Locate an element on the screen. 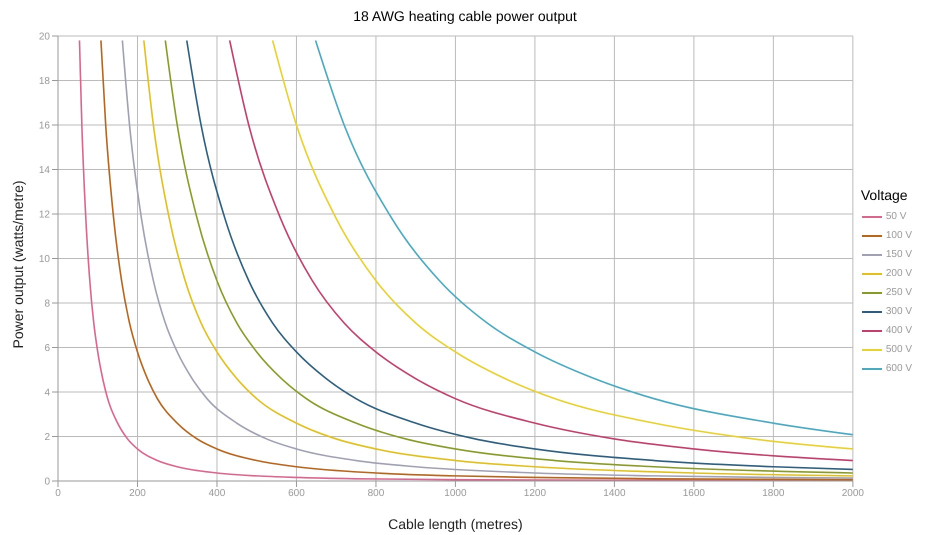 The image size is (930, 535). y-axis-title: Power output (watts/metre) is located at coordinates (18, 264).